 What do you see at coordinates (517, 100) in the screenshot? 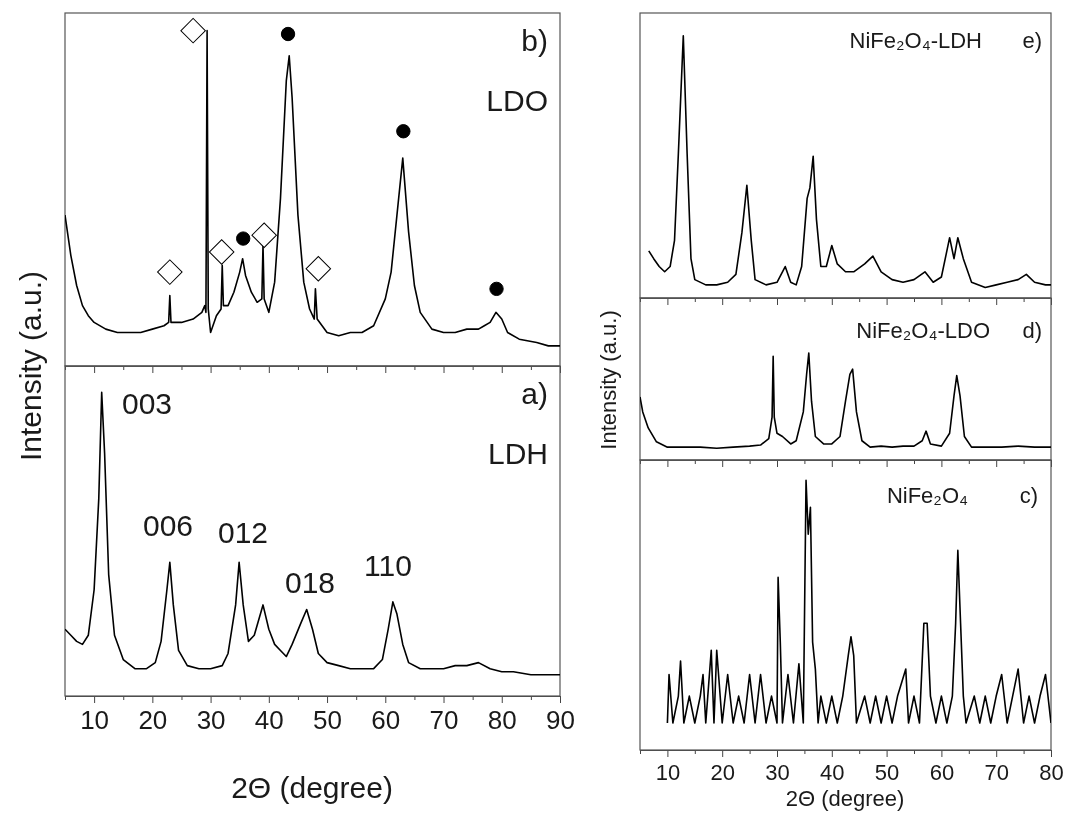
I see `annotation: LDO` at bounding box center [517, 100].